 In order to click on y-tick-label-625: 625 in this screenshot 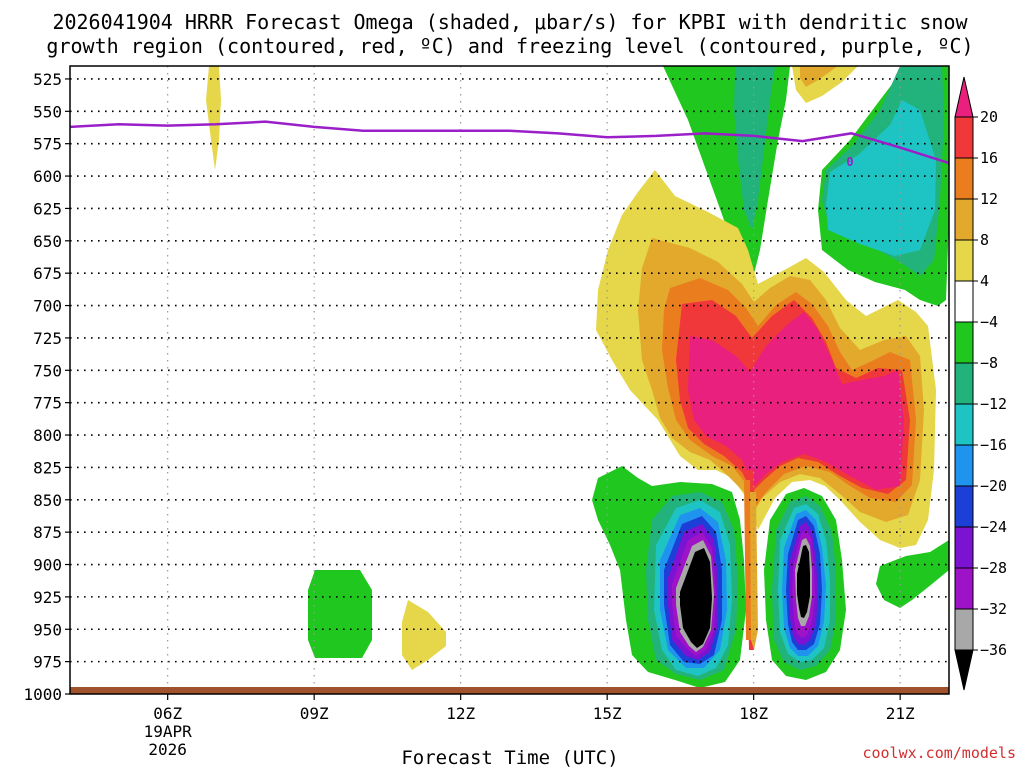, I will do `click(47, 208)`.